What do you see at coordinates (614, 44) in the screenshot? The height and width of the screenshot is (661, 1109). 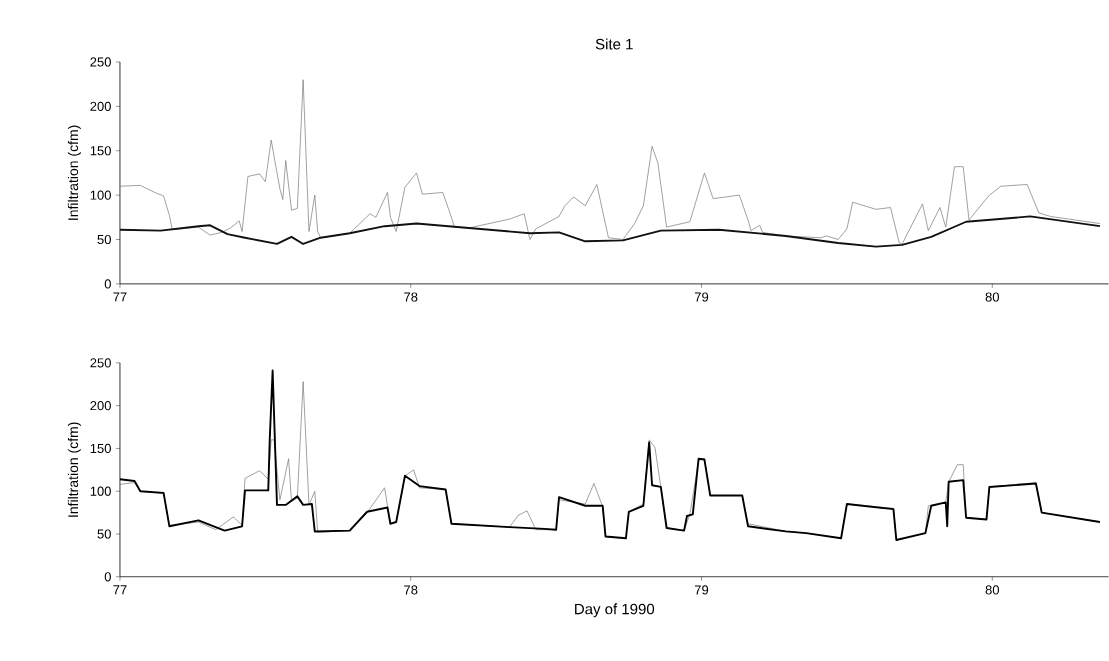 I see `chart-title: Site 1` at bounding box center [614, 44].